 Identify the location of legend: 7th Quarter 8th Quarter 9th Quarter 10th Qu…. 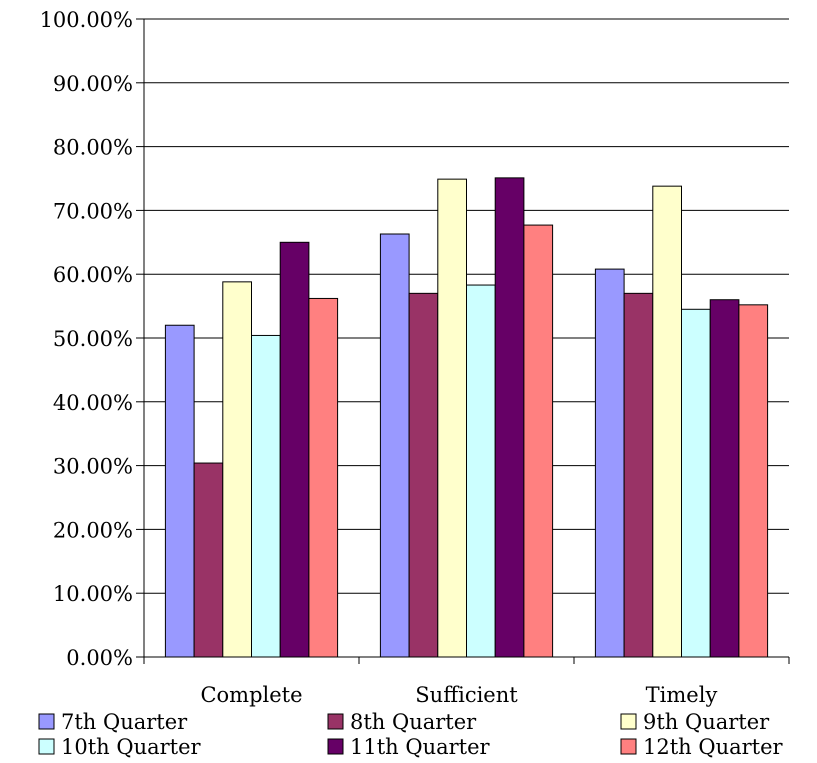
(411, 734).